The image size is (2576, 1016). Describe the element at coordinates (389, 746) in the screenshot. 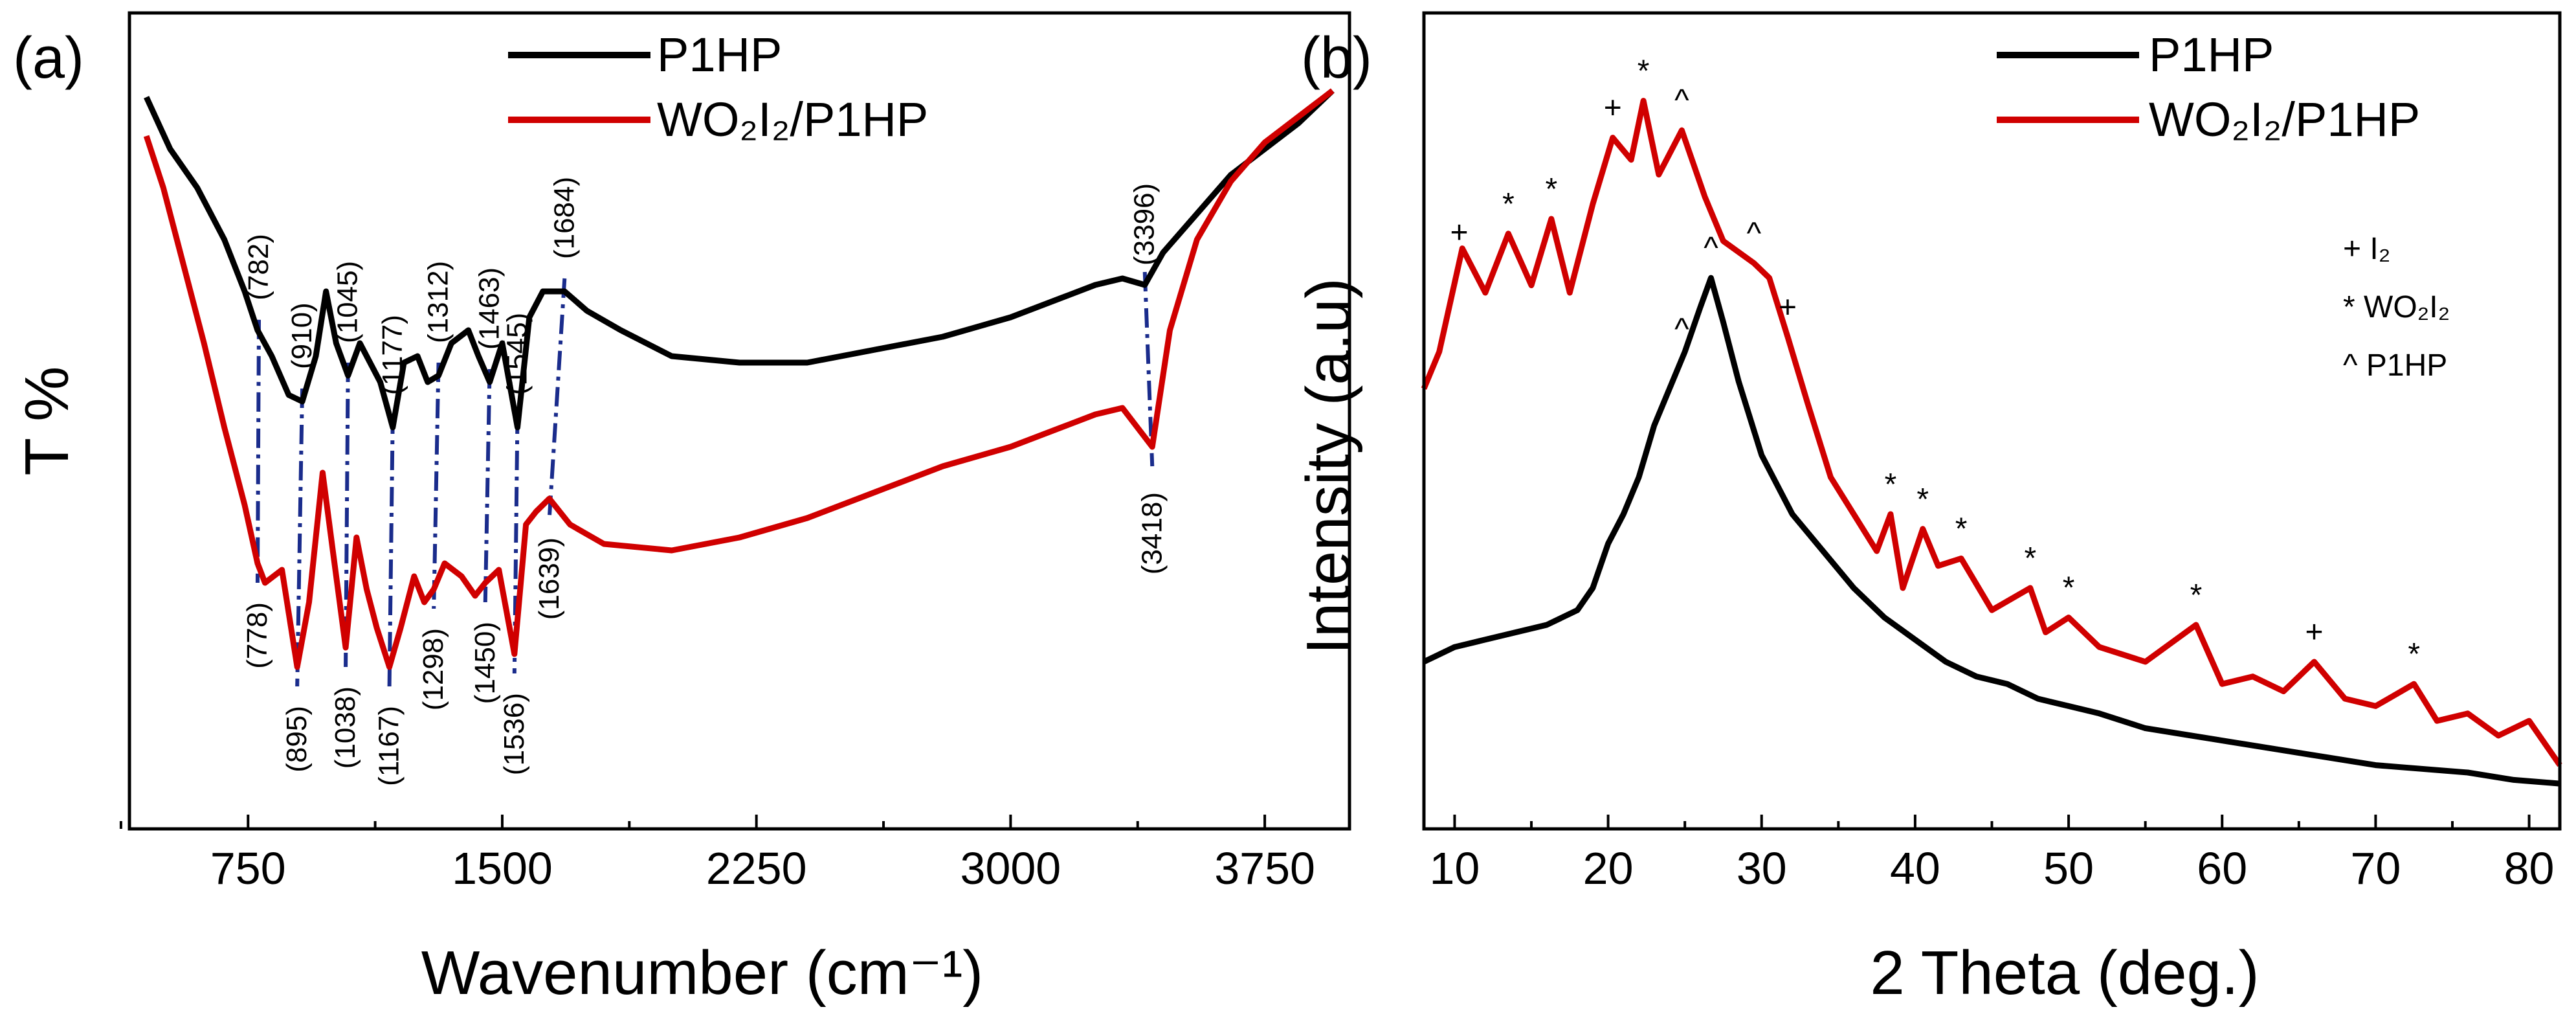

I see `peak-label-wo2i2: (1167)` at that location.